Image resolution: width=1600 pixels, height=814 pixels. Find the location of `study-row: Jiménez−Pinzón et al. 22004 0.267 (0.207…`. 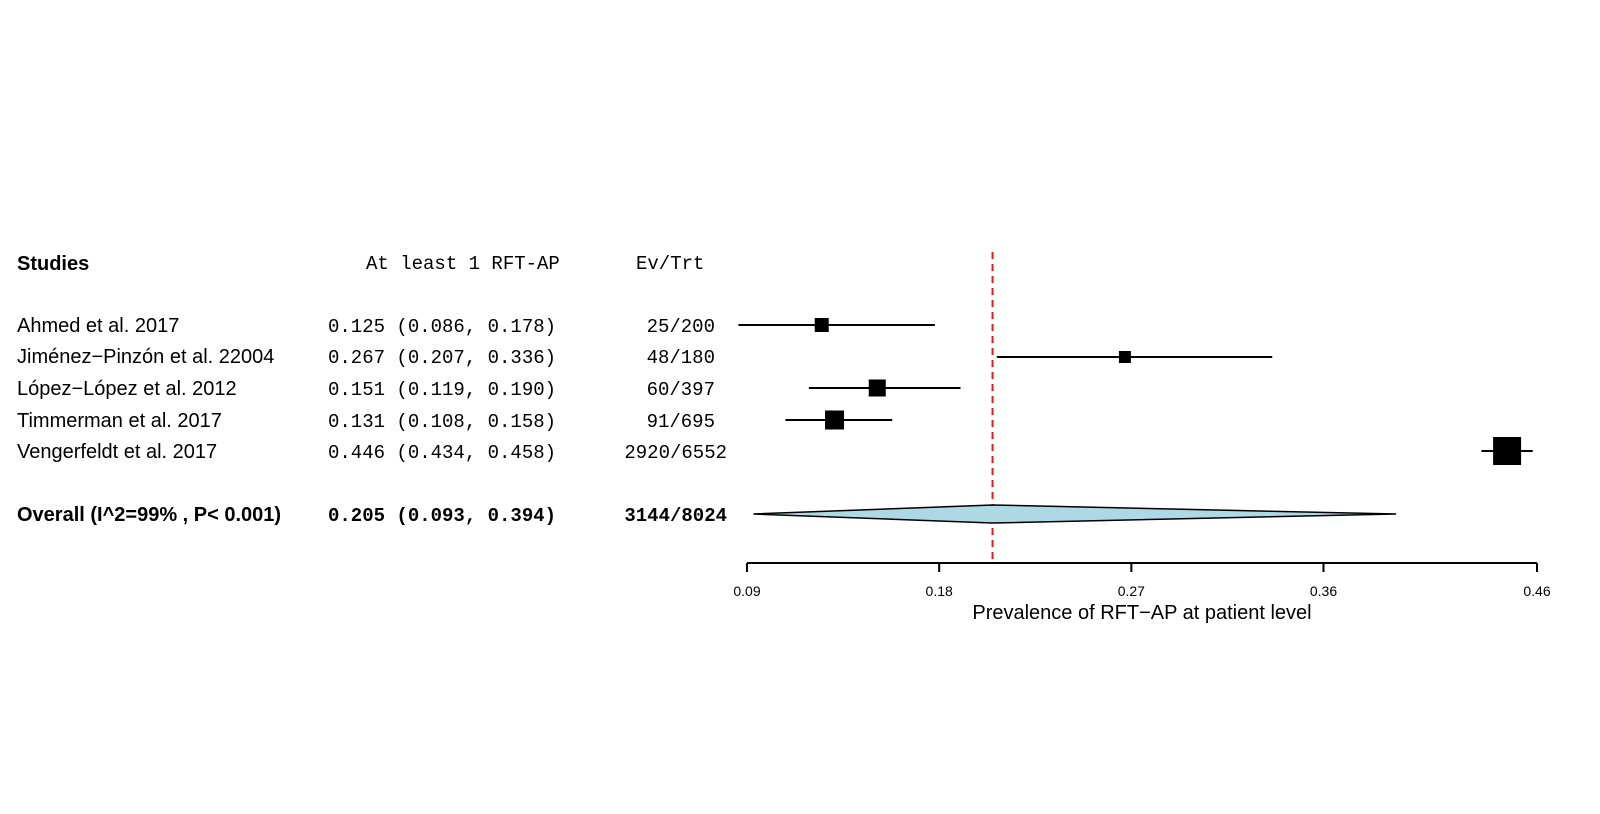

study-row: Jiménez−Pinzón et al. 22004 0.267 (0.207… is located at coordinates (366, 357).